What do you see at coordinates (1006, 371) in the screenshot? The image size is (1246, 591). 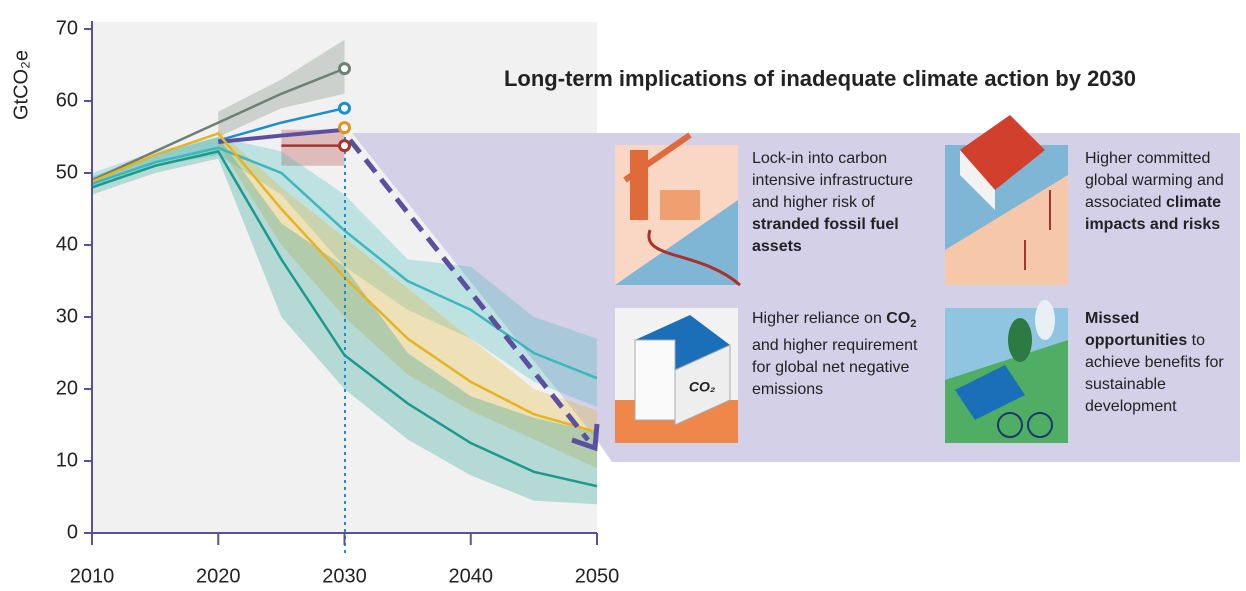 I see `icon-opportunities` at bounding box center [1006, 371].